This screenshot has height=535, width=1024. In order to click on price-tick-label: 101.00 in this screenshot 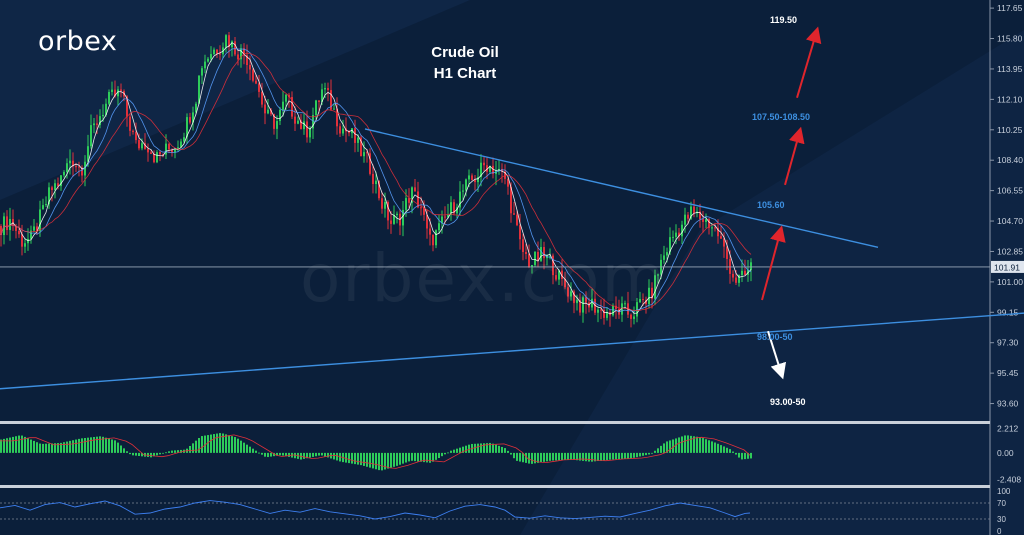, I will do `click(1010, 282)`.